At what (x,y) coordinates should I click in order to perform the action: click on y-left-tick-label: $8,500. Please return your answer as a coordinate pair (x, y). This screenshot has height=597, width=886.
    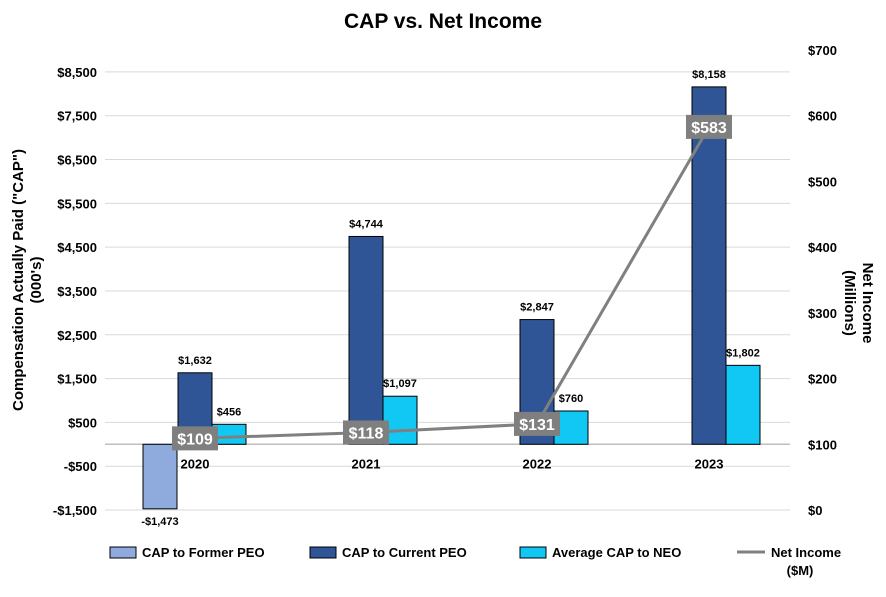
    Looking at the image, I should click on (77, 72).